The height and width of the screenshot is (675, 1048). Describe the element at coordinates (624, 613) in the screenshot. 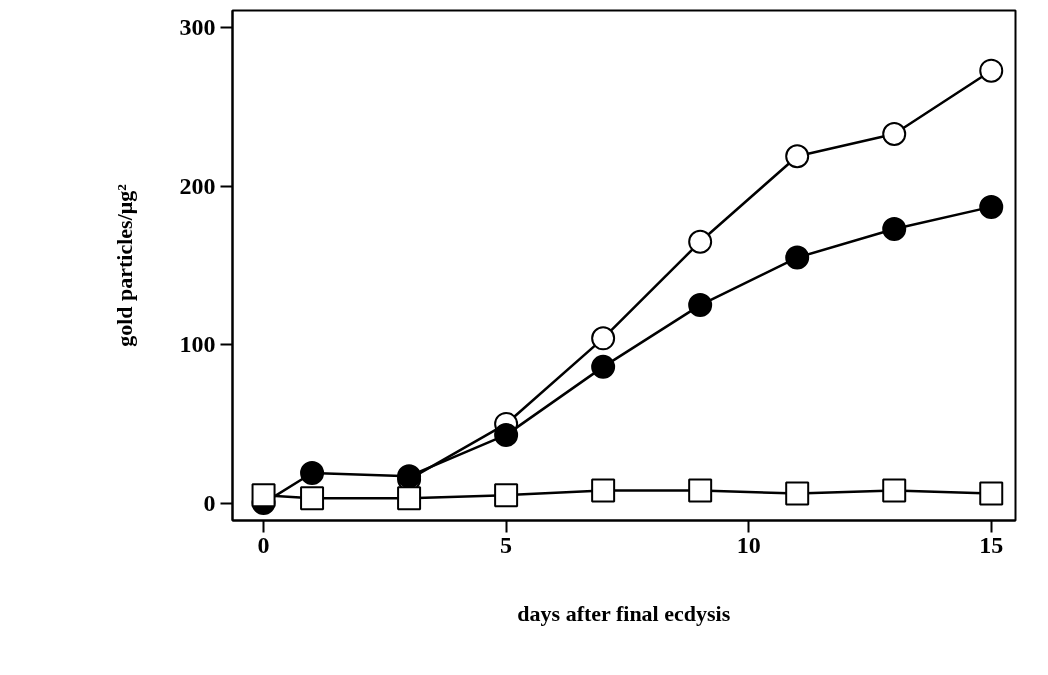

I see `x-axis-title: days after final ecdysis` at that location.